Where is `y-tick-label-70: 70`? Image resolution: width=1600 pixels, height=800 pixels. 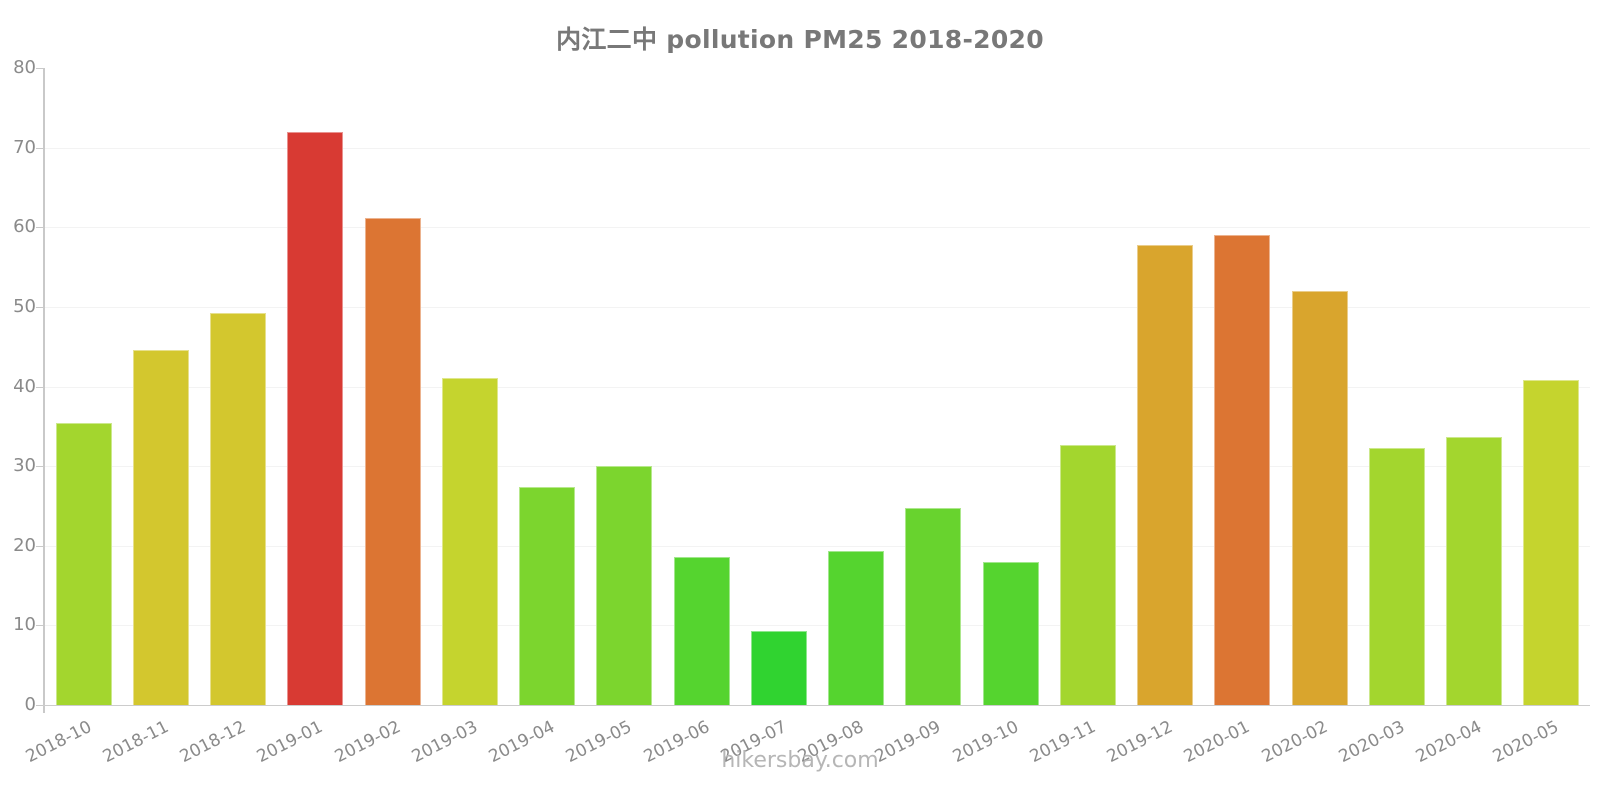
y-tick-label-70: 70 is located at coordinates (24, 147).